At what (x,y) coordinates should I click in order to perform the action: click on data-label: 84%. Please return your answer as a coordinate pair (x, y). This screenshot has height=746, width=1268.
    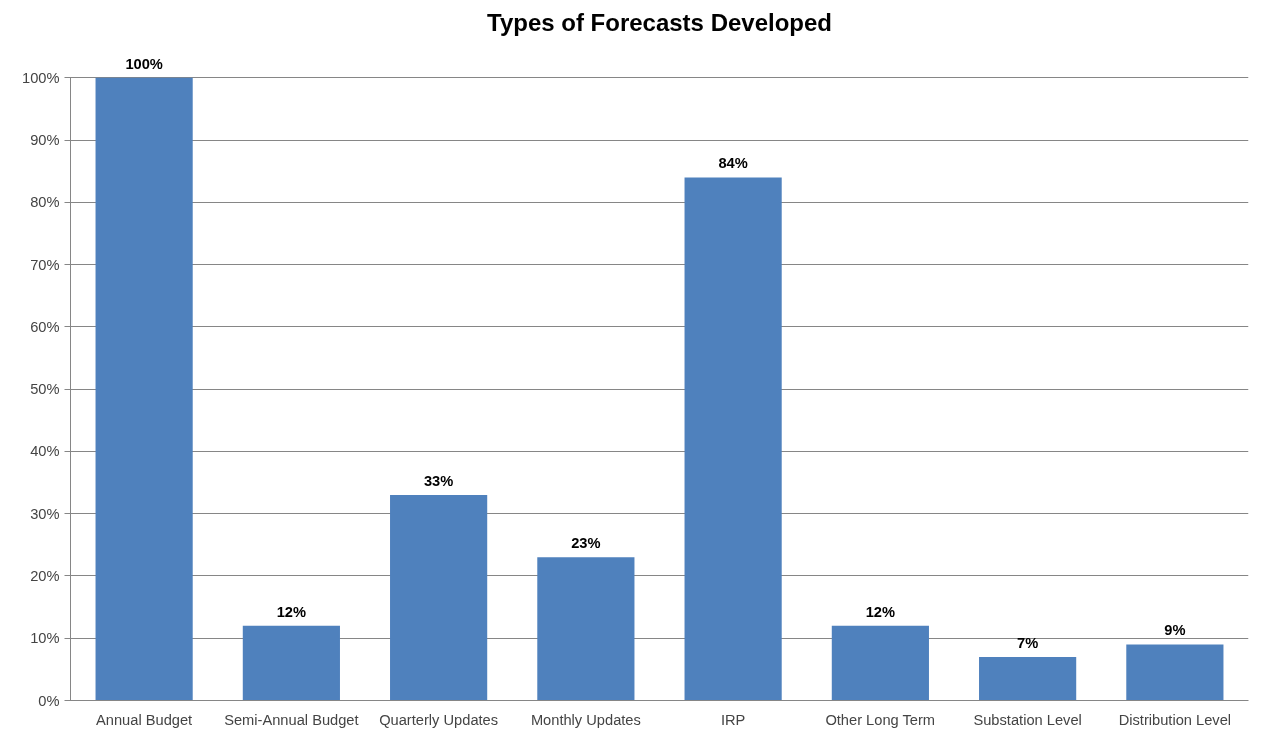
    Looking at the image, I should click on (733, 163).